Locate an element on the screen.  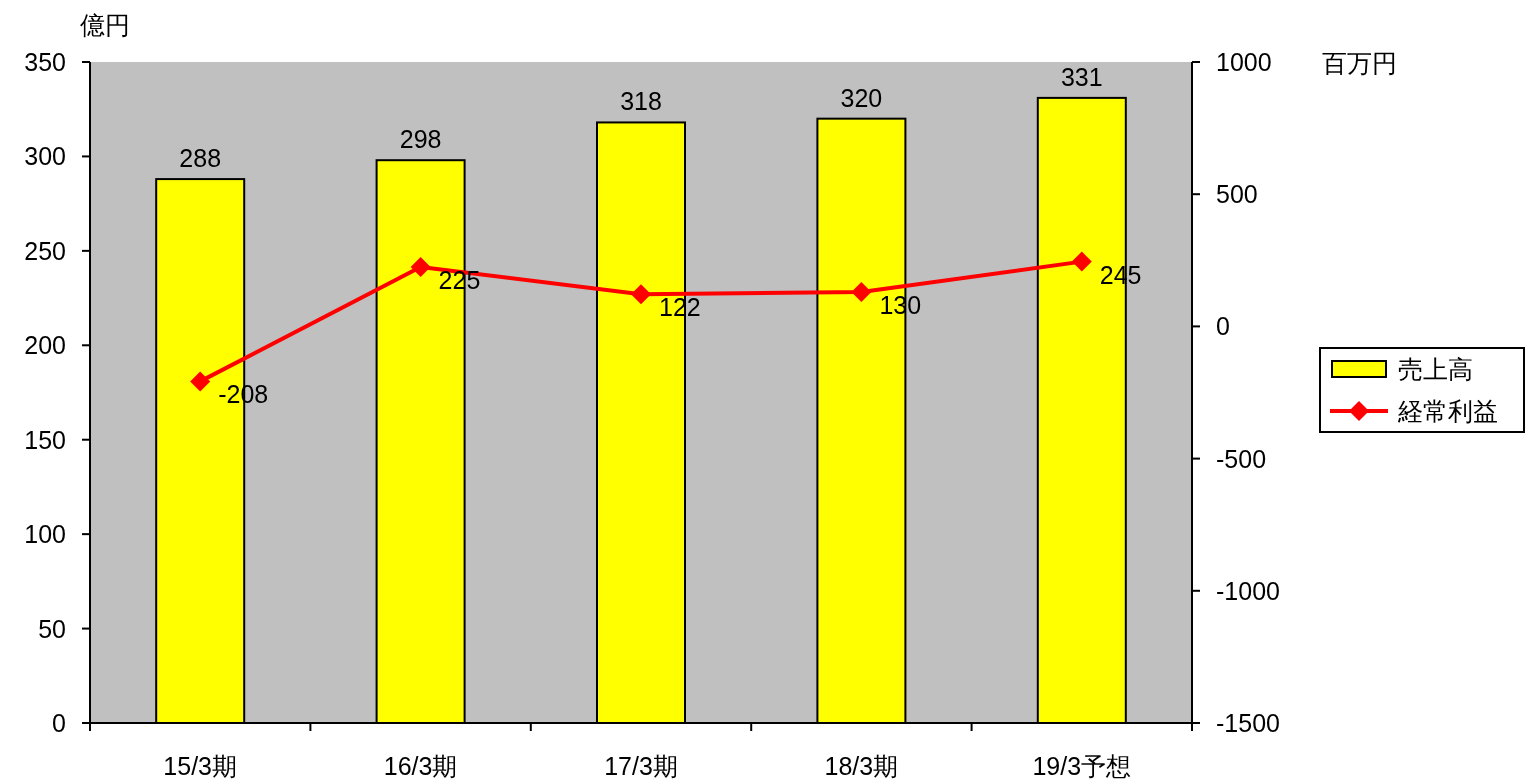
y2-tick-label: -500 is located at coordinates (1241, 458).